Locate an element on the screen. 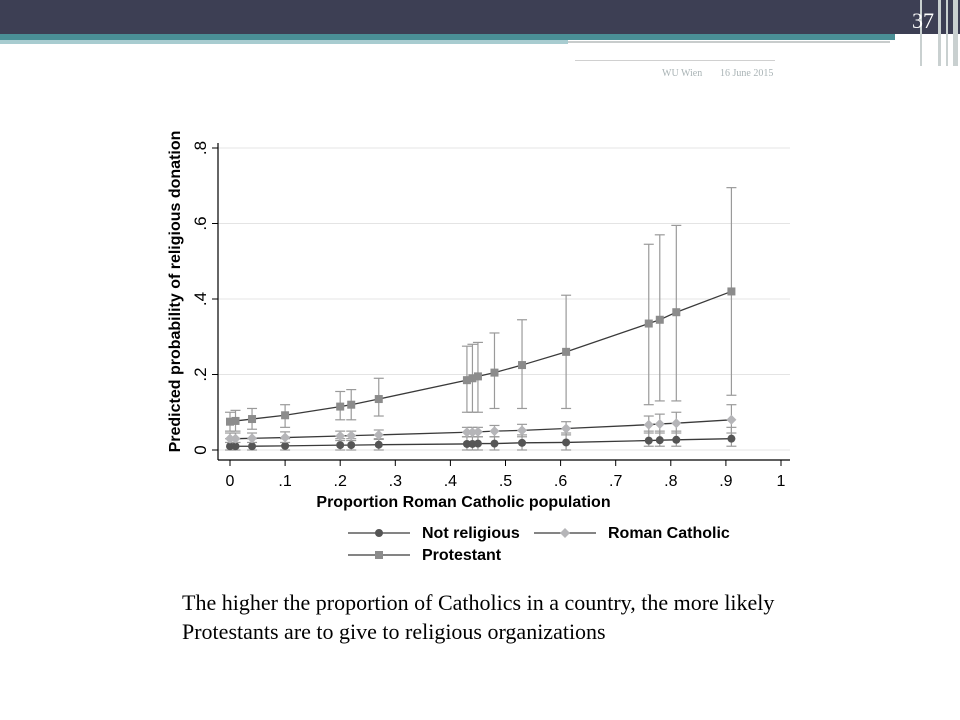 The image size is (960, 720). legend-not-religious-marker is located at coordinates (379, 533).